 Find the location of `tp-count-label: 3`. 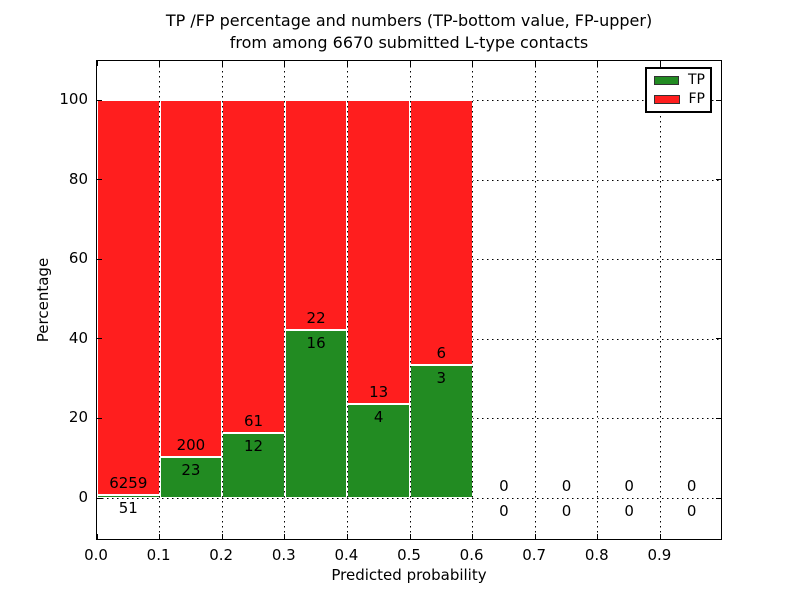

tp-count-label: 3 is located at coordinates (441, 378).